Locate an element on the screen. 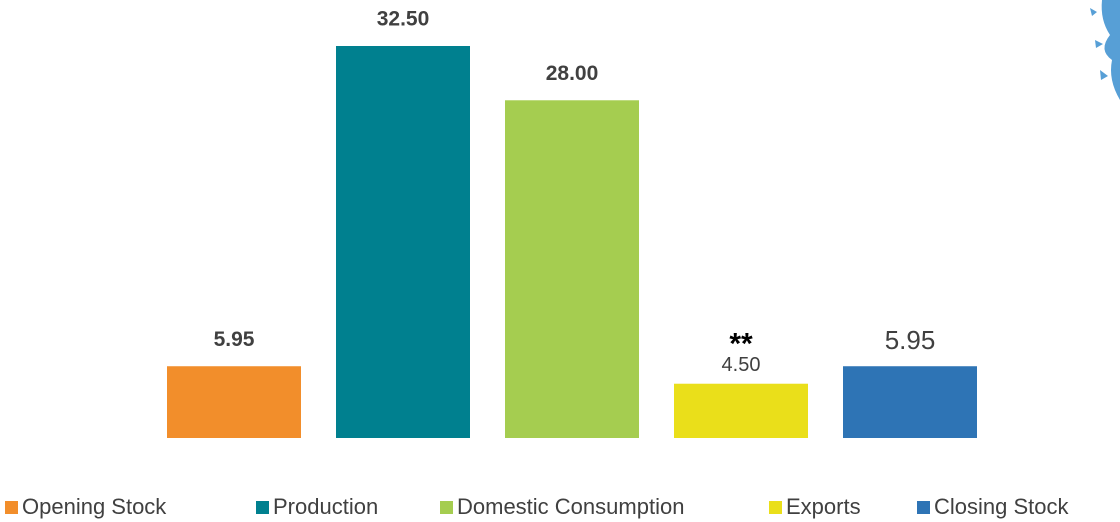 The image size is (1120, 522). legend-text: Exports is located at coordinates (823, 506).